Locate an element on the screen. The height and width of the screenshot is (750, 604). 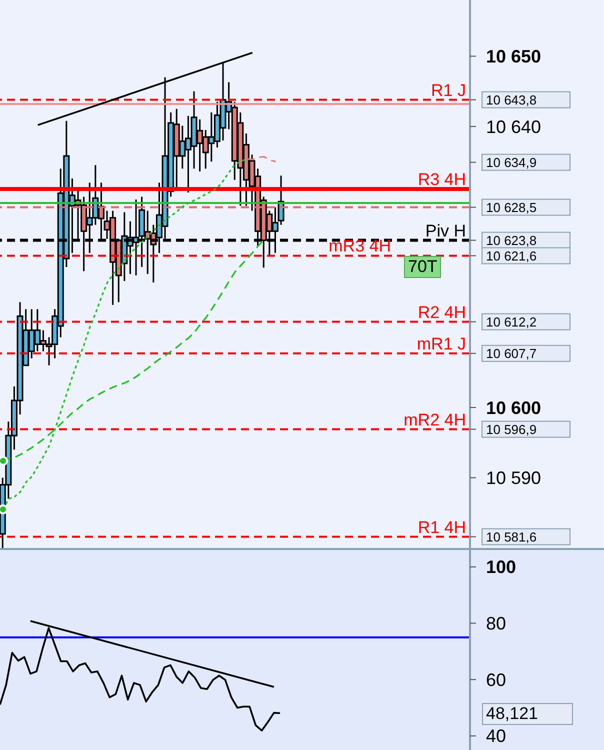
y-tick-label: 100 is located at coordinates (501, 567).